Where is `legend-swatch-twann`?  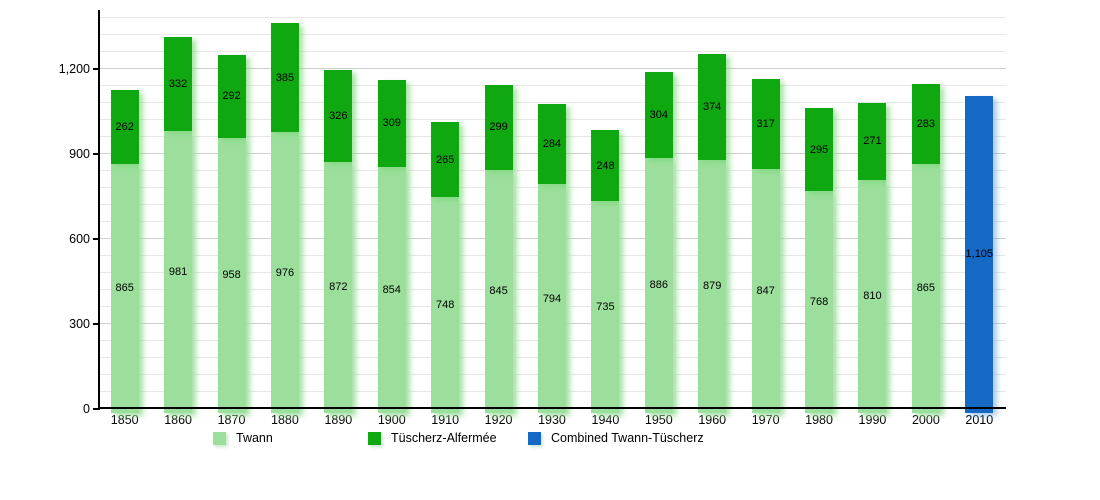 legend-swatch-twann is located at coordinates (219, 438).